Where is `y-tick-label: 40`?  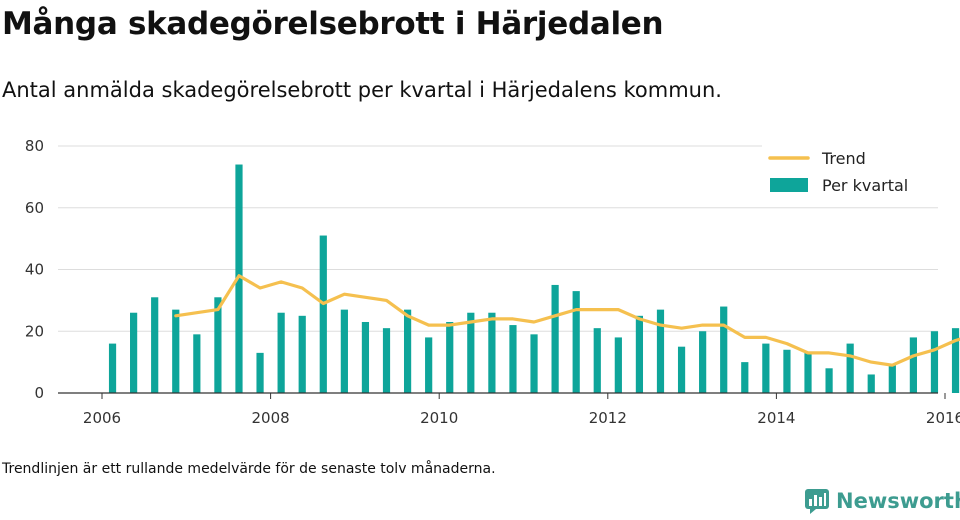 y-tick-label: 40 is located at coordinates (34, 270).